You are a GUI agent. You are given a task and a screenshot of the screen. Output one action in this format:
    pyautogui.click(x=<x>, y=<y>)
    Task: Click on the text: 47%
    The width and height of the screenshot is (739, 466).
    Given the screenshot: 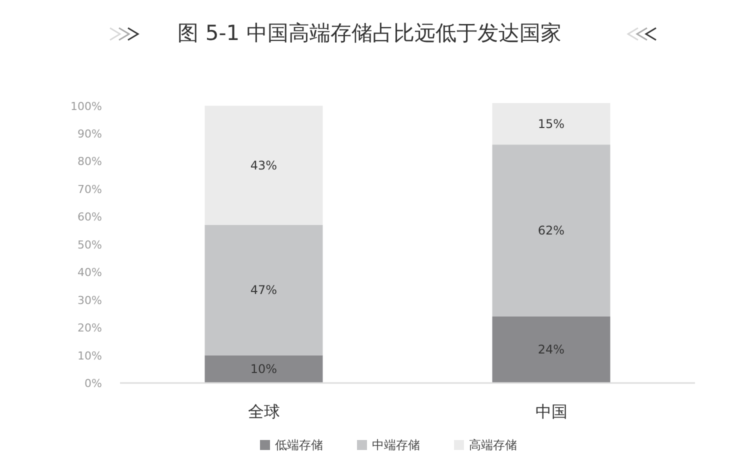 What is the action you would take?
    pyautogui.click(x=264, y=290)
    